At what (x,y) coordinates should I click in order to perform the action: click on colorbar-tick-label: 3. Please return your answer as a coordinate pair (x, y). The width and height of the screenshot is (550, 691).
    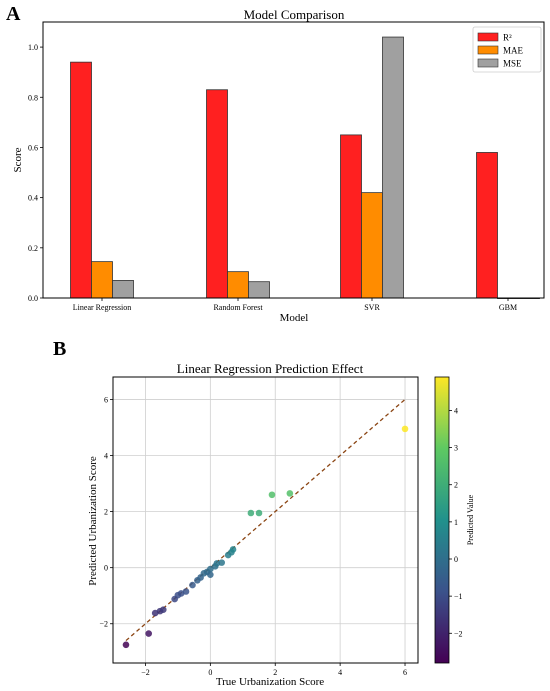
    Looking at the image, I should click on (456, 448).